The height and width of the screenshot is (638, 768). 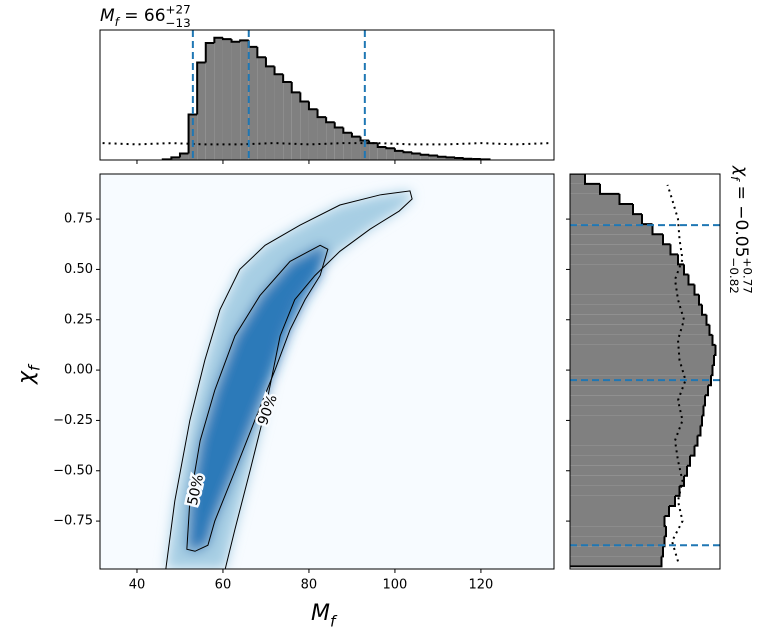 What do you see at coordinates (734, 275) in the screenshot?
I see `label-lower: −0.82` at bounding box center [734, 275].